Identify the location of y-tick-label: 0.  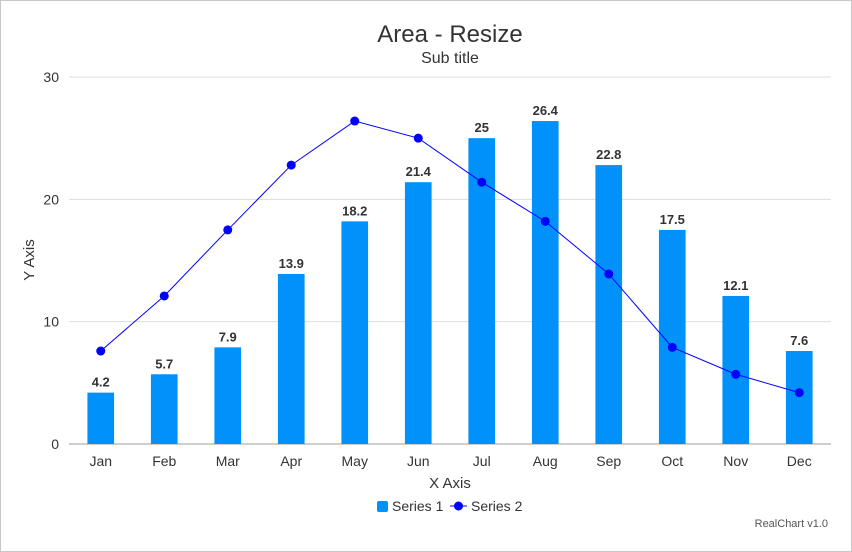
(55, 444).